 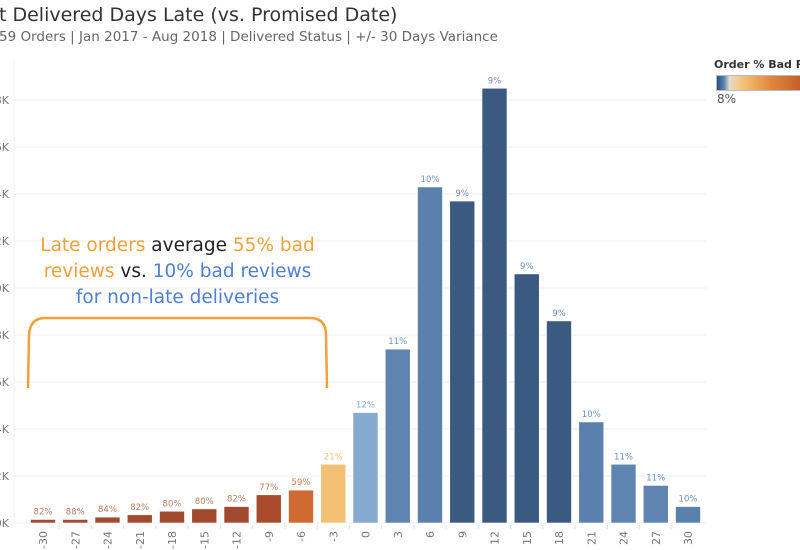 What do you see at coordinates (591, 538) in the screenshot?
I see `x-tick-label: 21` at bounding box center [591, 538].